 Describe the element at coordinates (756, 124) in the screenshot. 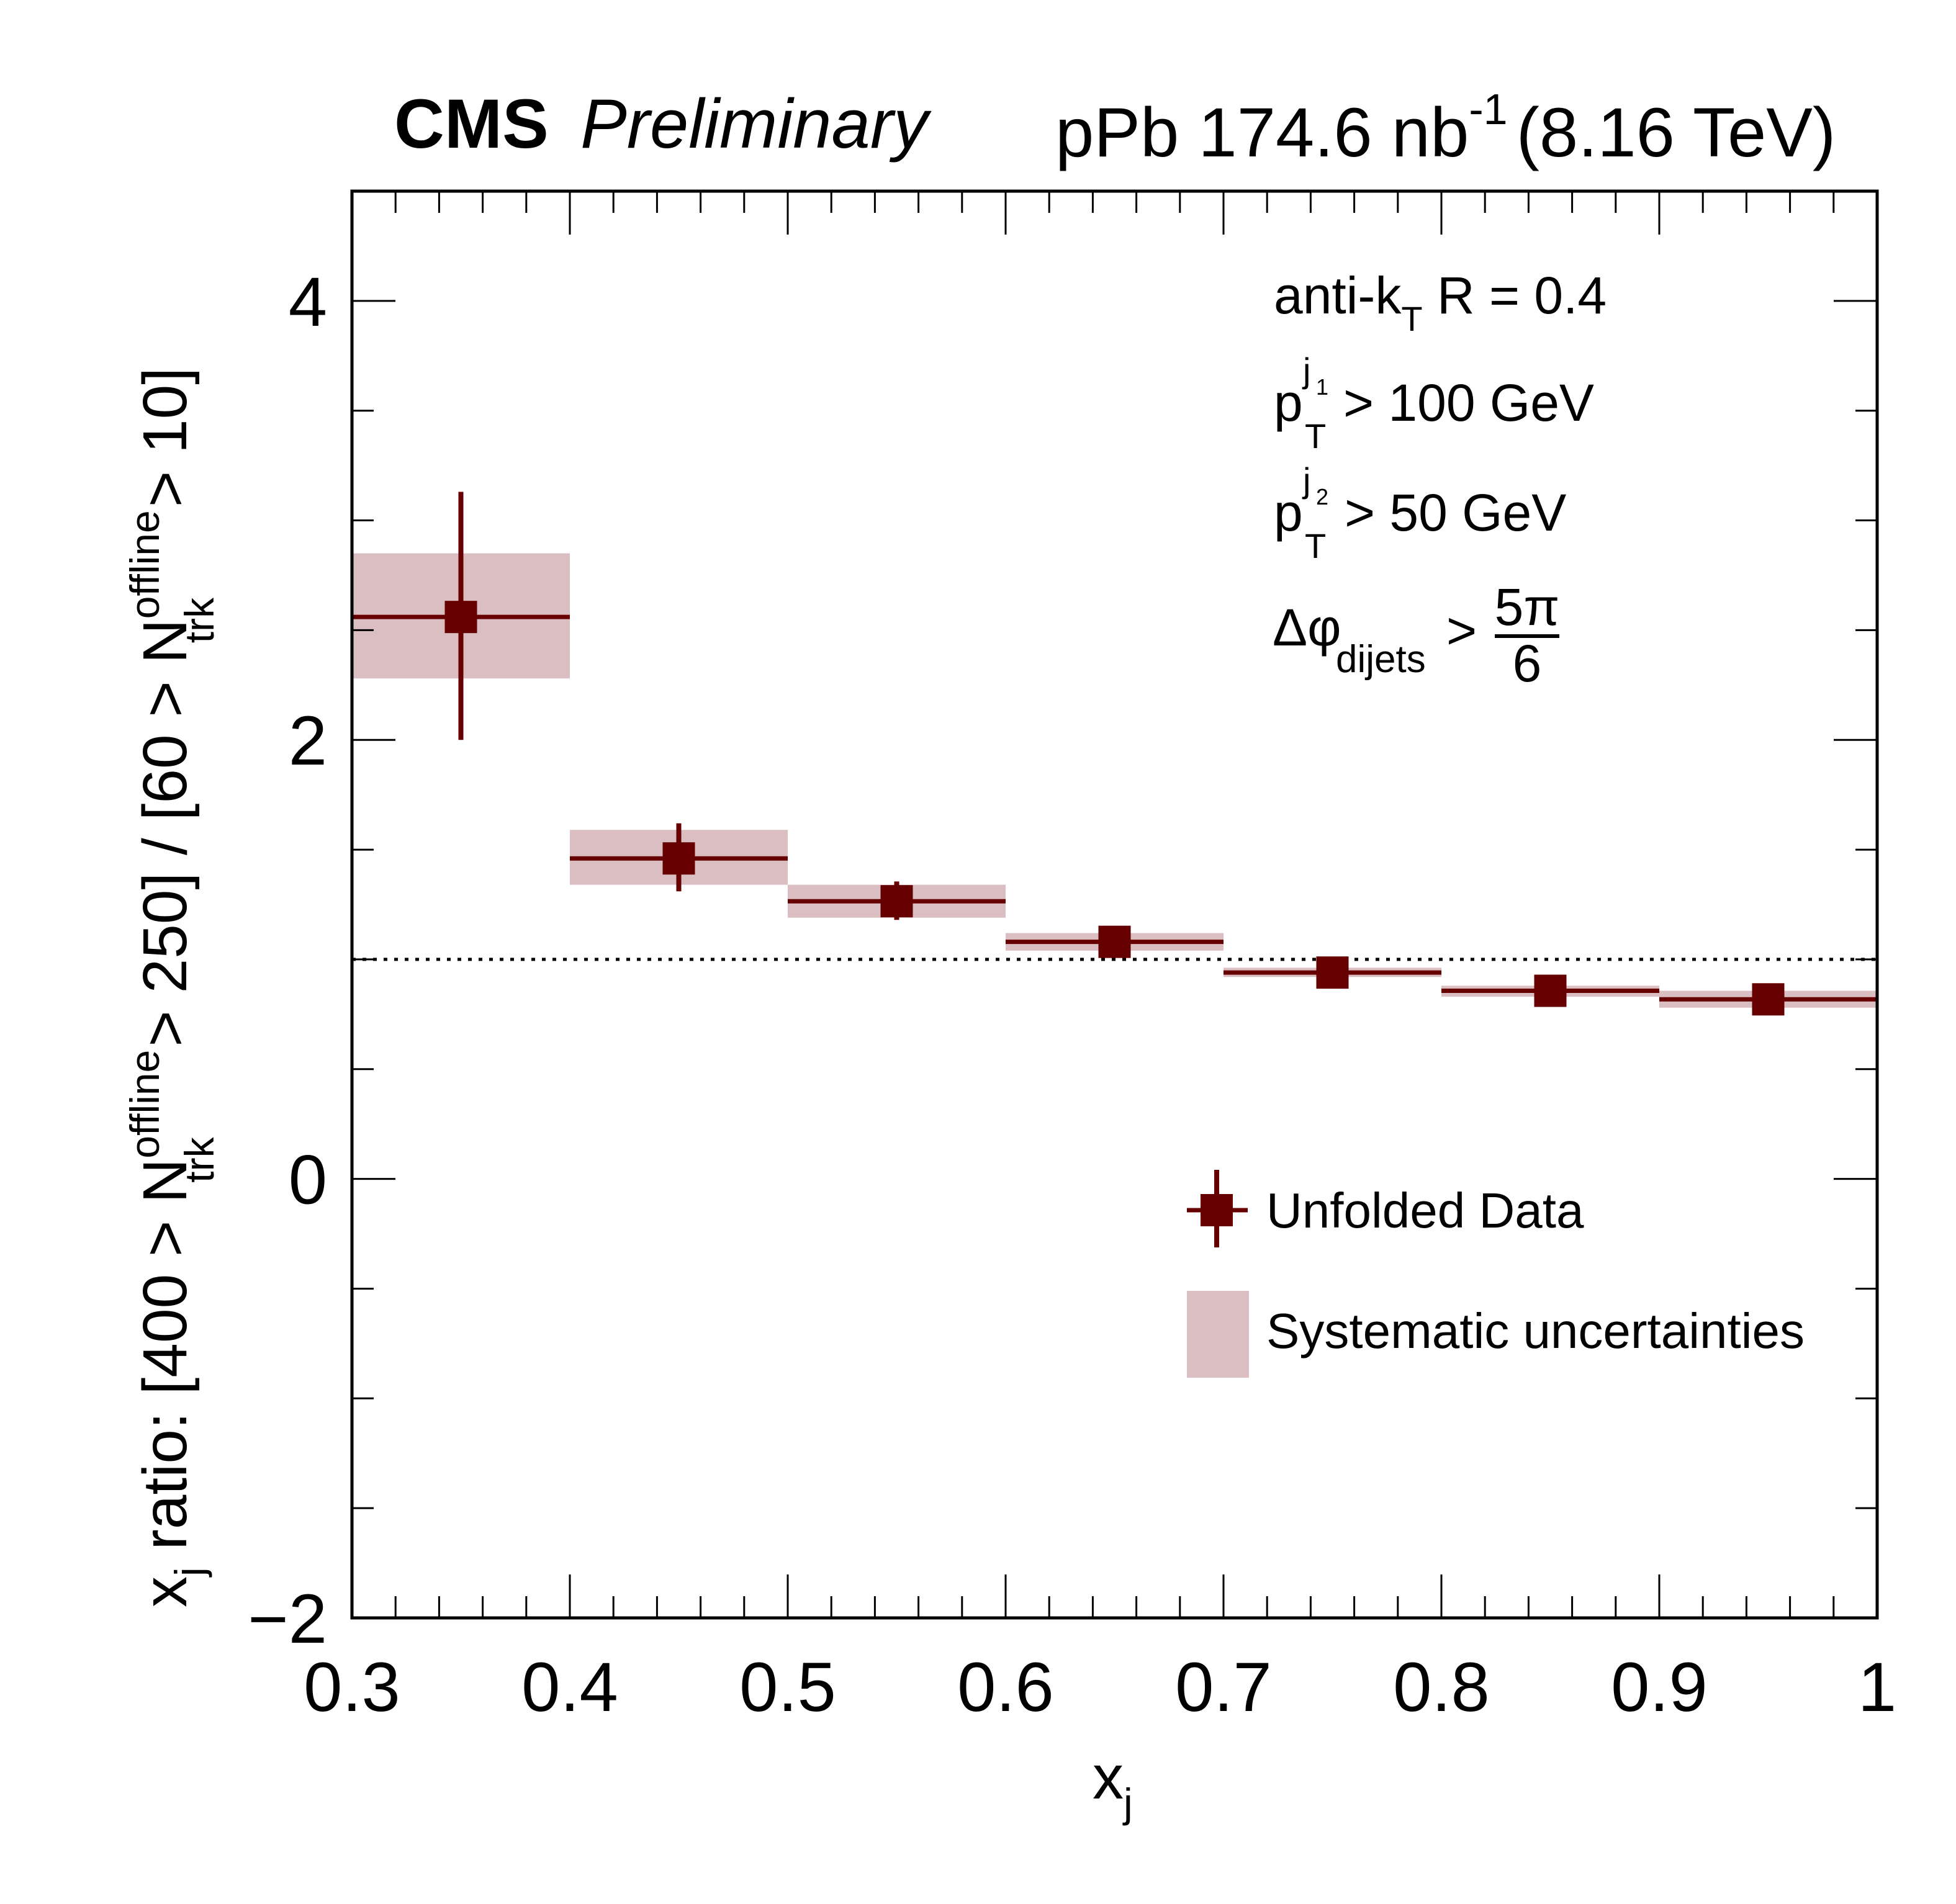

I see `status-label: Preliminary` at that location.